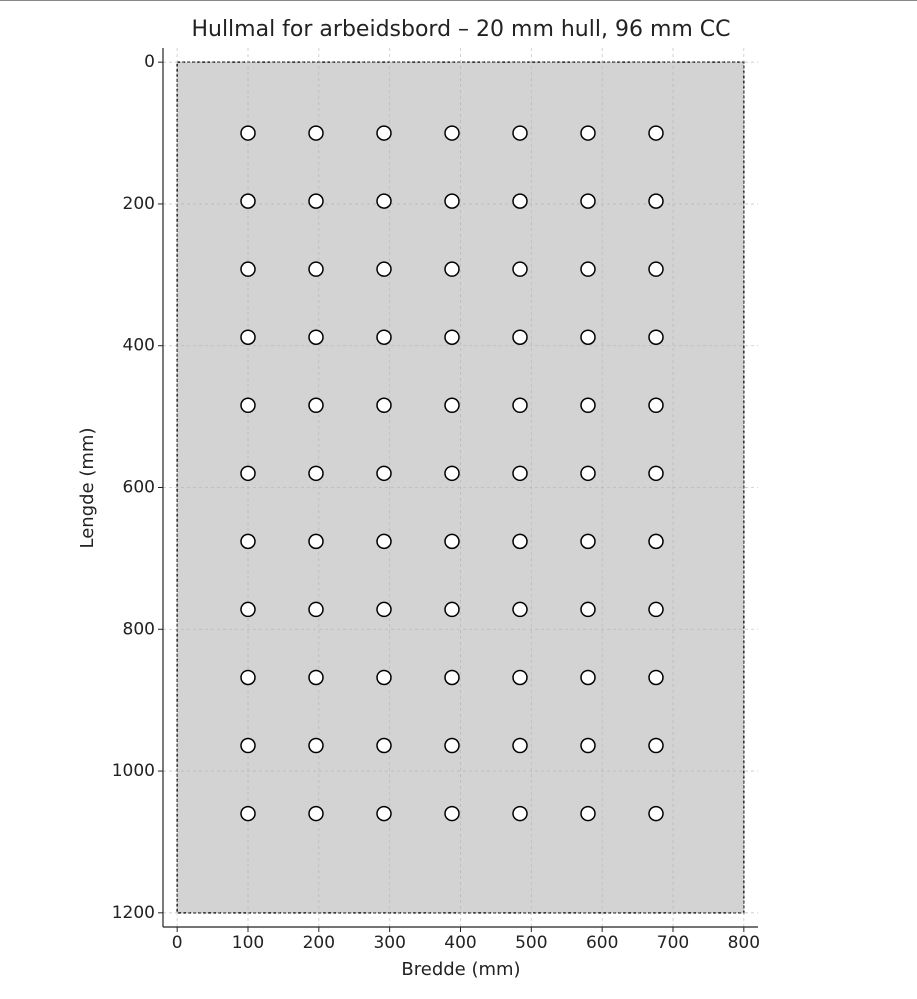  Describe the element at coordinates (133, 913) in the screenshot. I see `y-tick-label: 1200` at that location.